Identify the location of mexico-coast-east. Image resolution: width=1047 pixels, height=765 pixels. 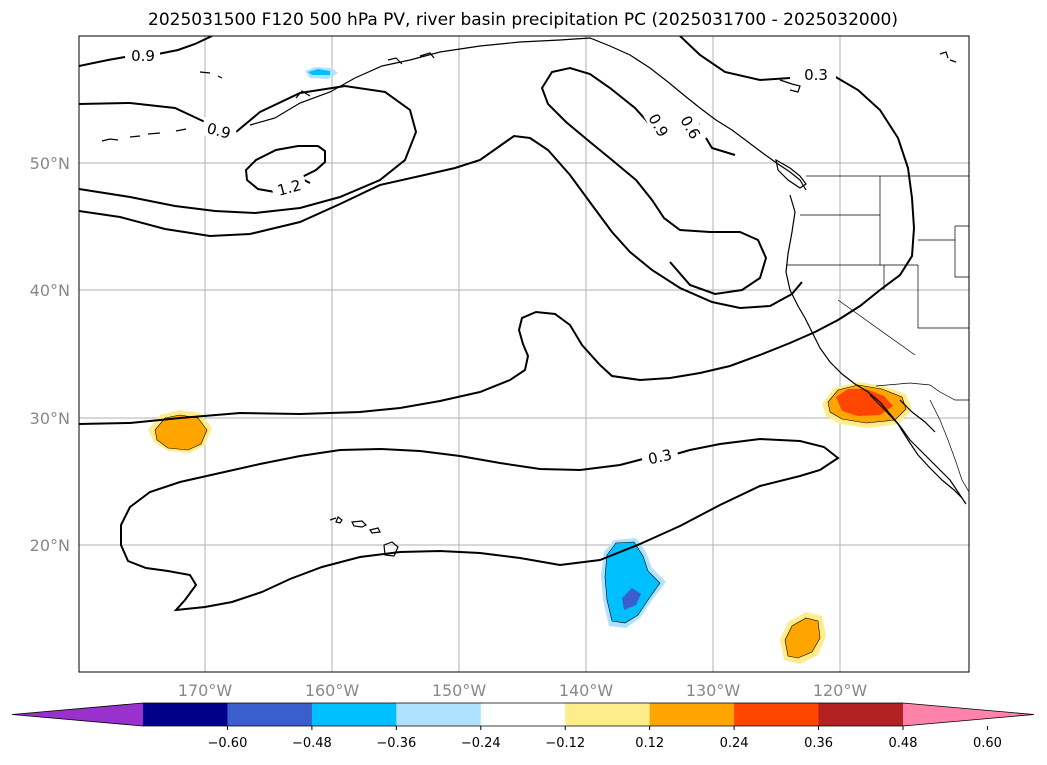
(949, 446).